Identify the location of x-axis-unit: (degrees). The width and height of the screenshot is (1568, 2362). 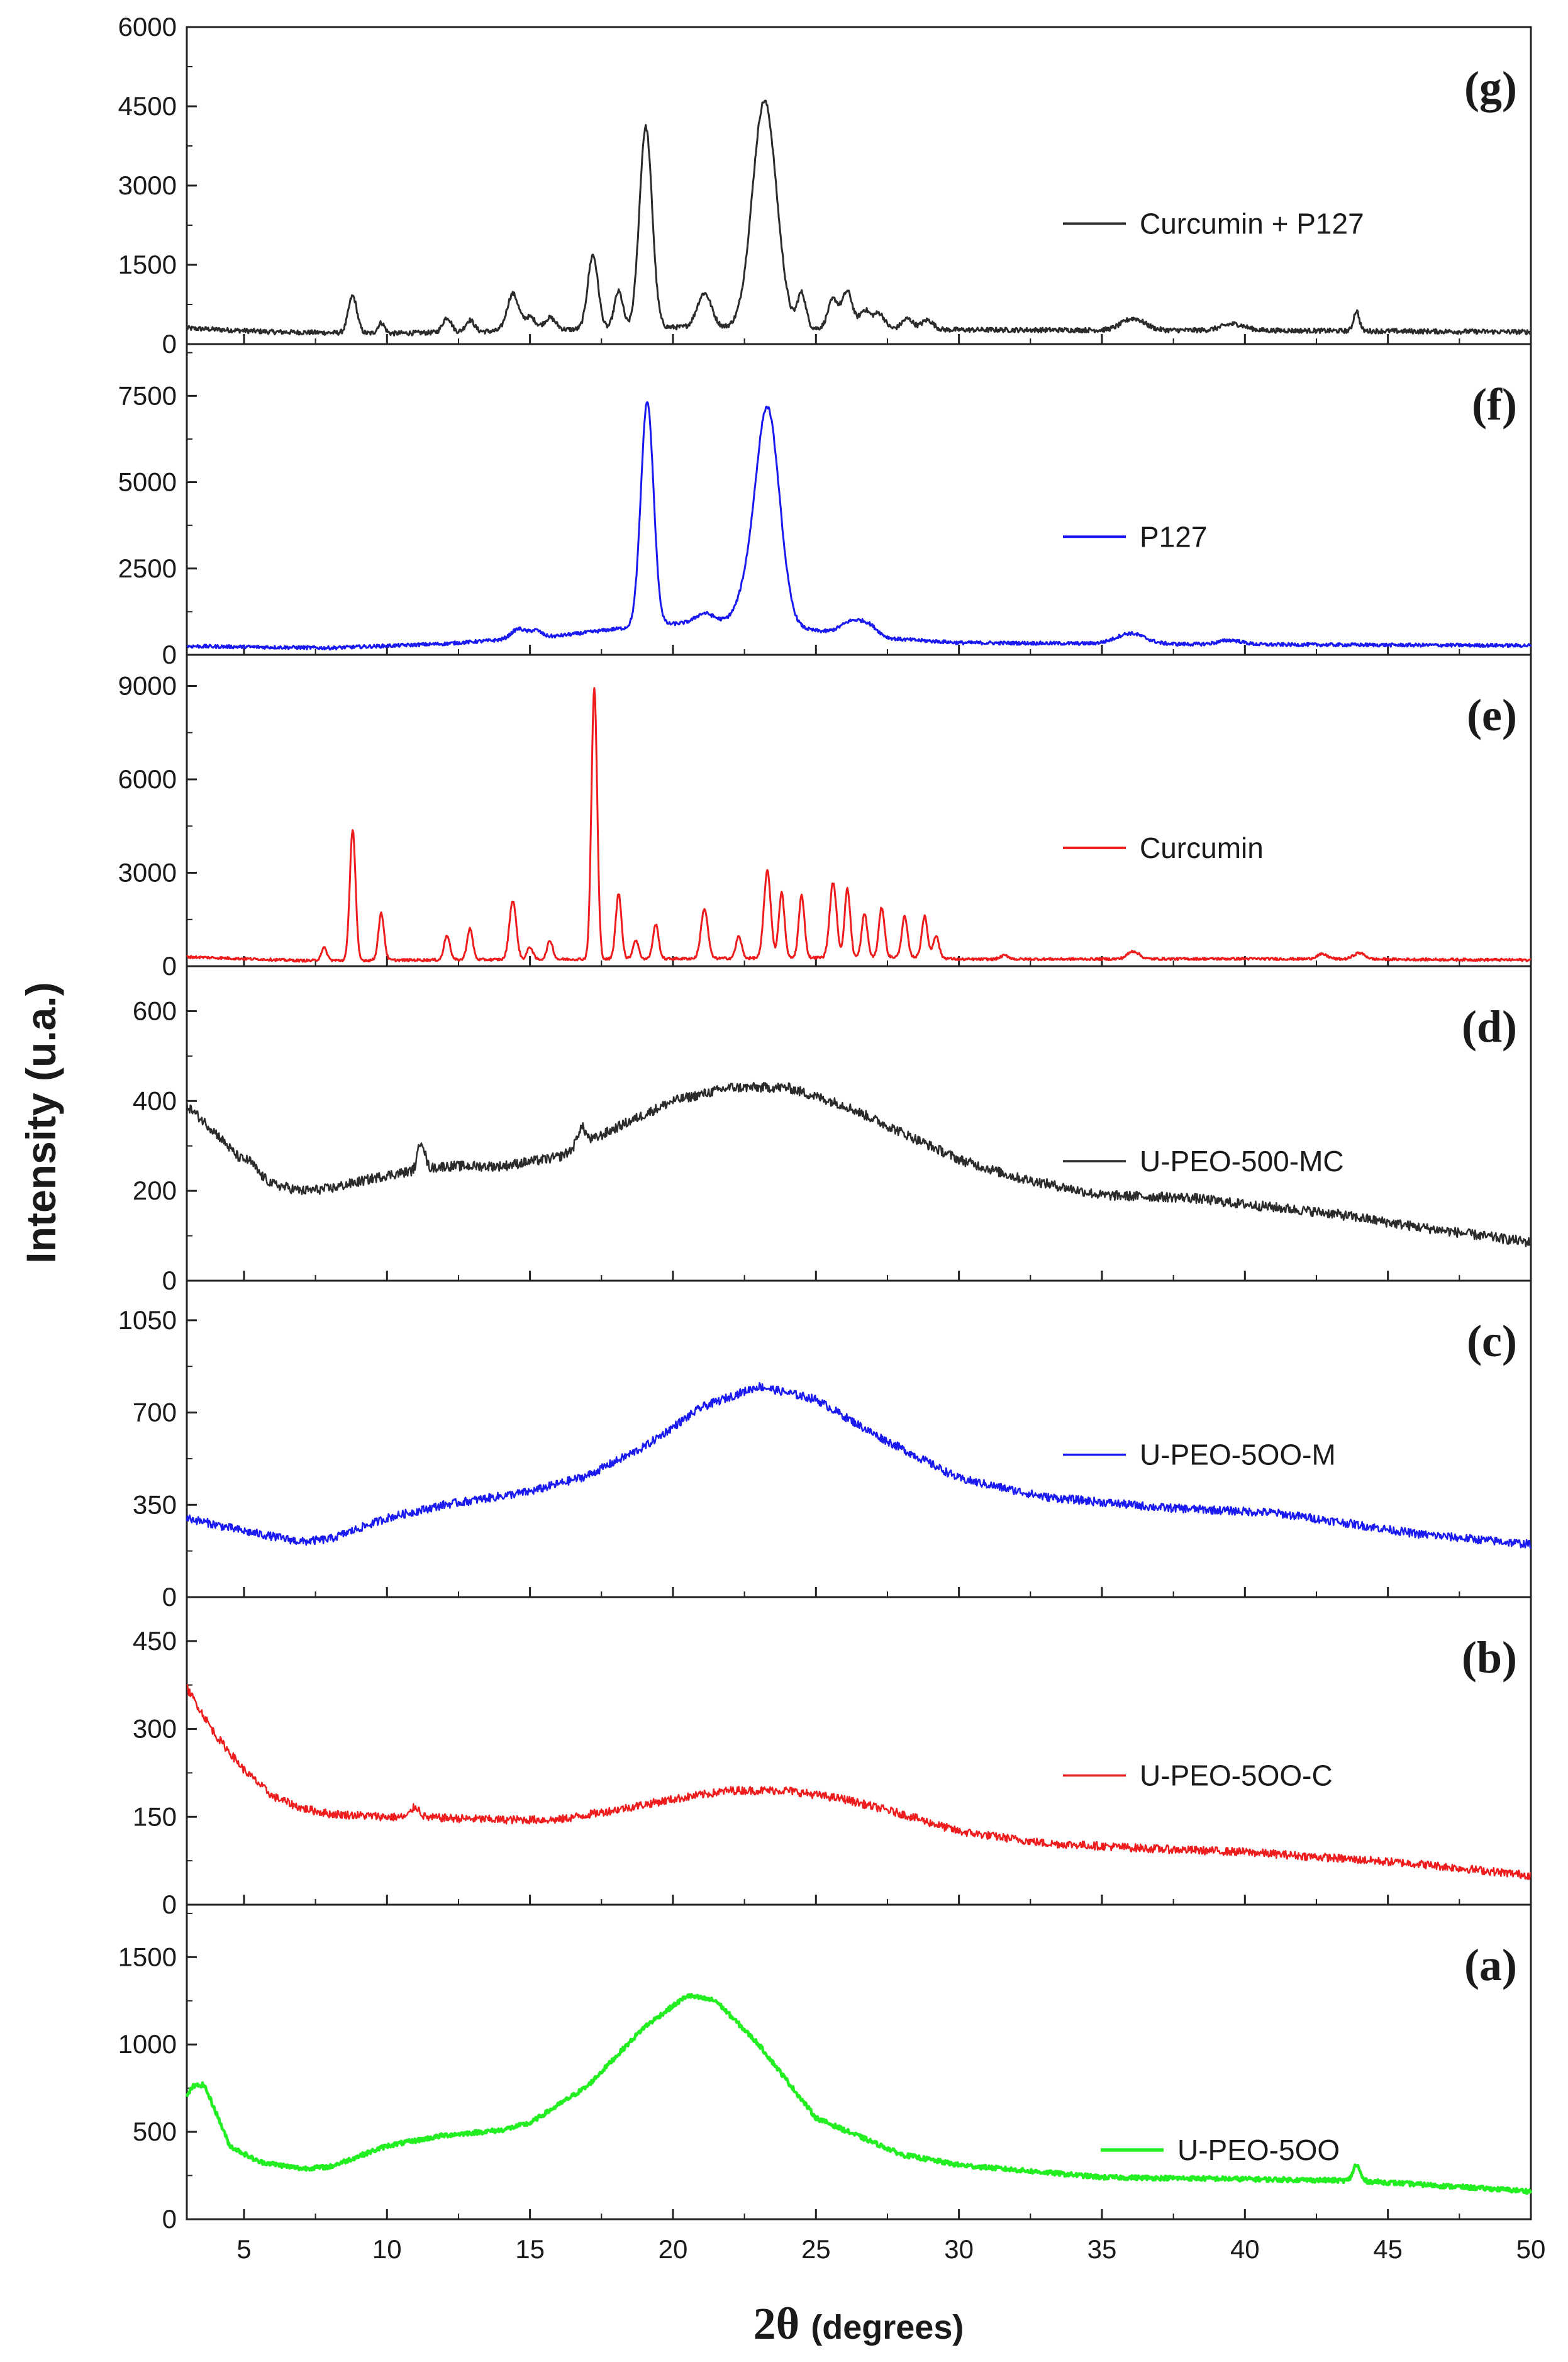
(887, 2327).